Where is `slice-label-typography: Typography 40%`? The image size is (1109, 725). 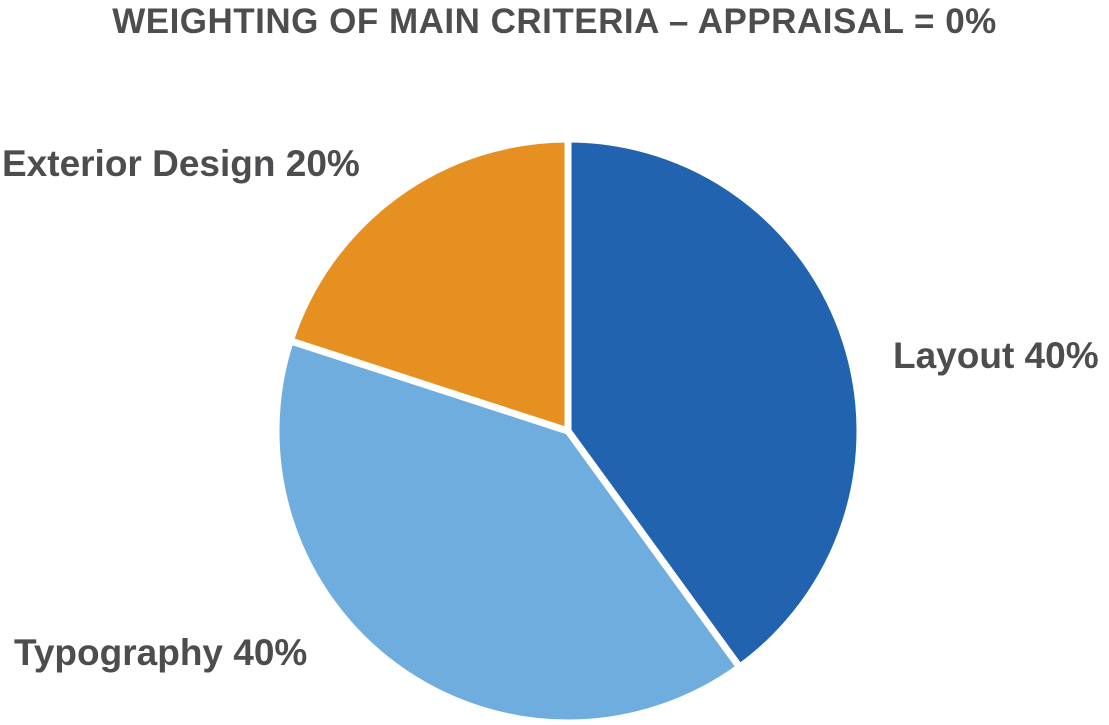
slice-label-typography: Typography 40% is located at coordinates (160, 652).